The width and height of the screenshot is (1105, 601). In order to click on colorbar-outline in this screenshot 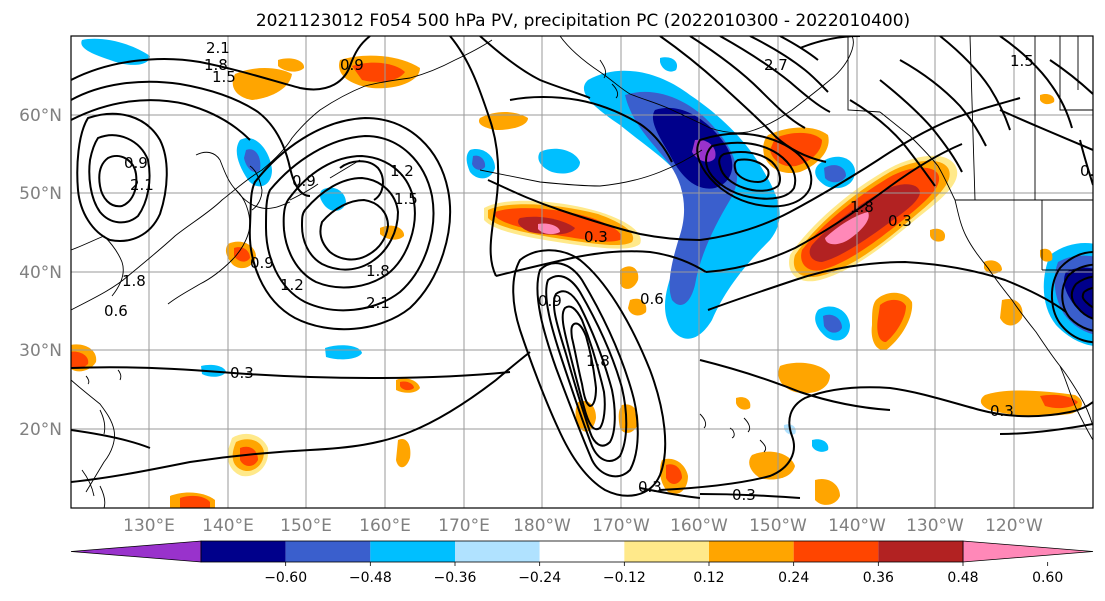, I will do `click(582, 551)`.